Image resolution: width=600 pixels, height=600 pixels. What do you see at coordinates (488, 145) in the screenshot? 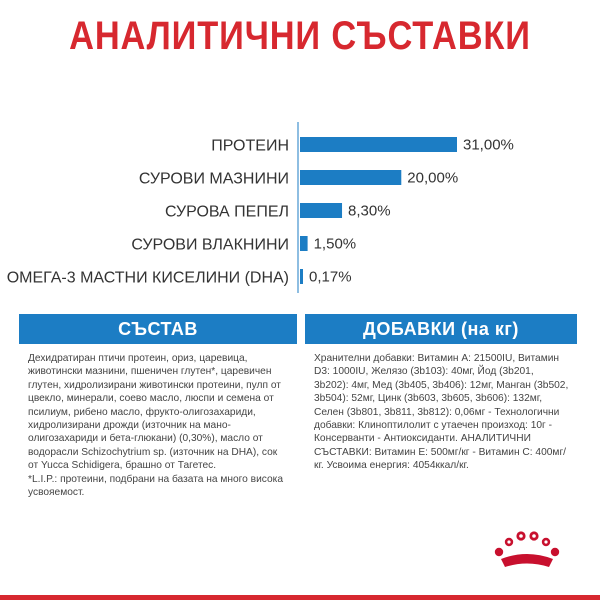
I see `value-label: 31,00%` at bounding box center [488, 145].